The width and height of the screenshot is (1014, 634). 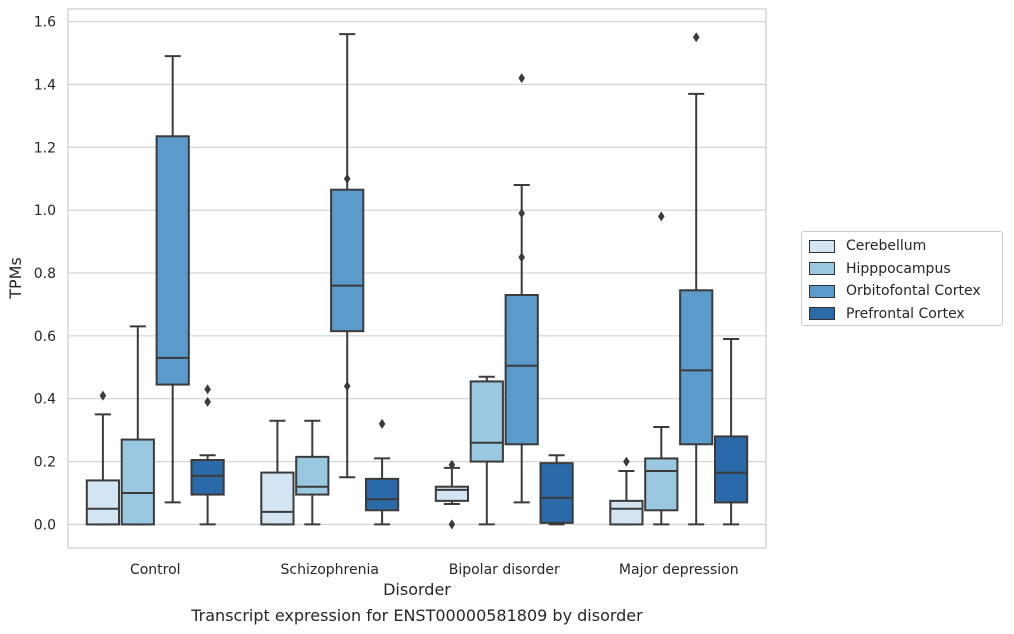 I want to click on y-tick-label: 0.8, so click(x=45, y=274).